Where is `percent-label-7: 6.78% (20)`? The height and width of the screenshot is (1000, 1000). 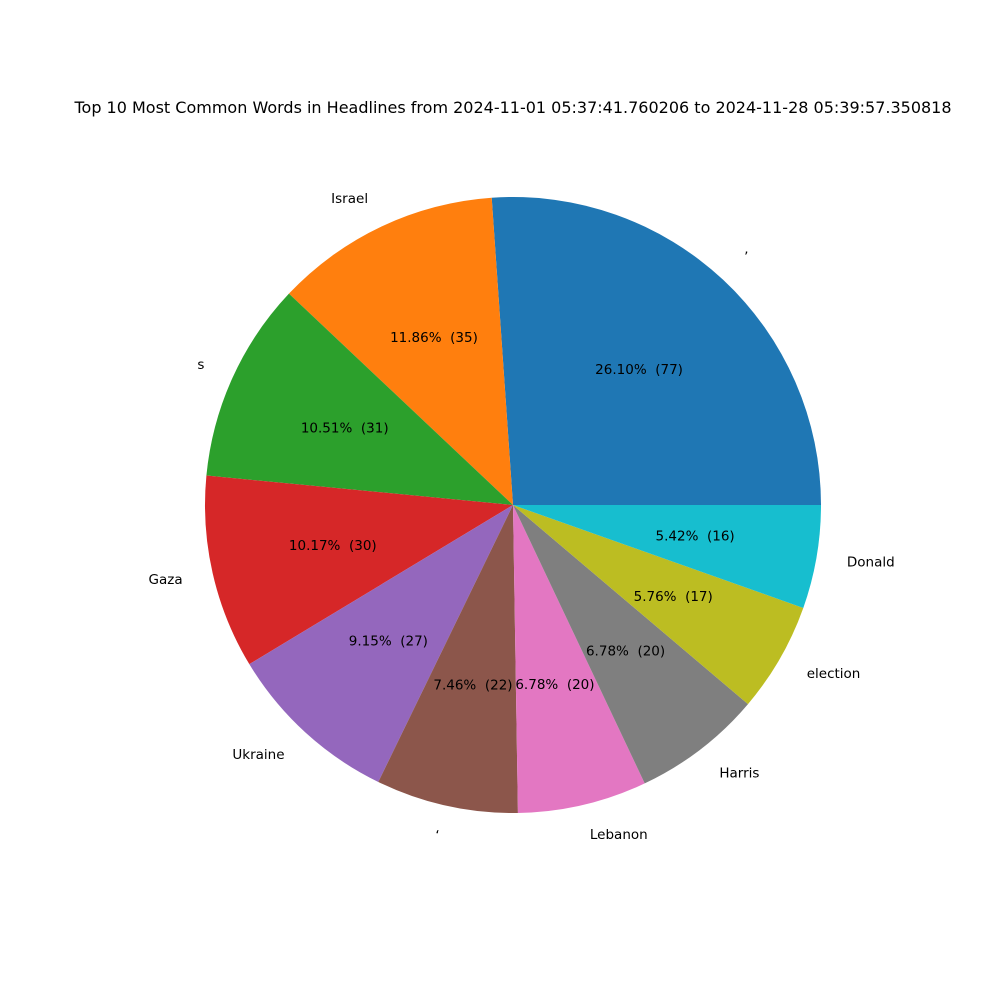
percent-label-7: 6.78% (20) is located at coordinates (625, 652).